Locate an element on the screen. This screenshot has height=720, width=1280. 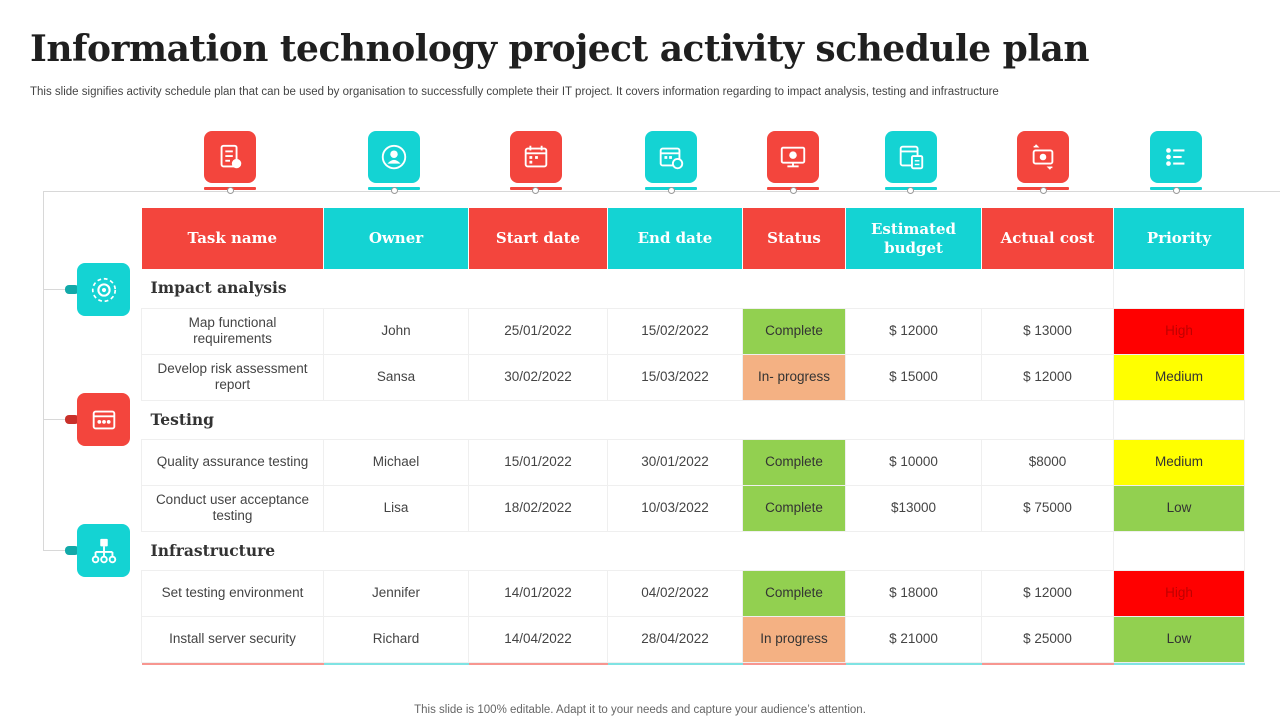
task-cell: Develop risk assessment report is located at coordinates (232, 377).